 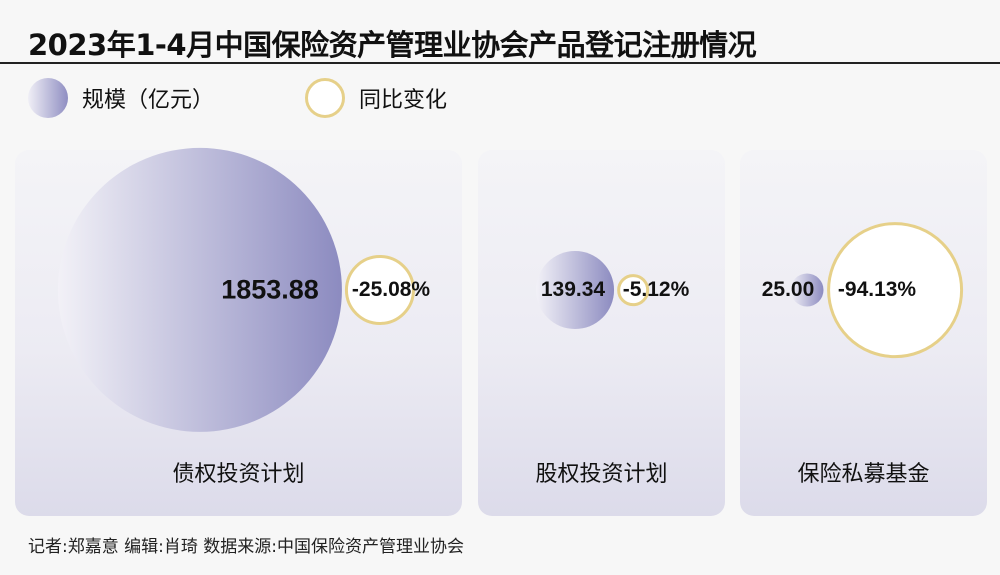 What do you see at coordinates (246, 547) in the screenshot?
I see `credits-footer: 记者:郑嘉意 编辑:肖琦 数据来源:中国保险资产管理业协会` at bounding box center [246, 547].